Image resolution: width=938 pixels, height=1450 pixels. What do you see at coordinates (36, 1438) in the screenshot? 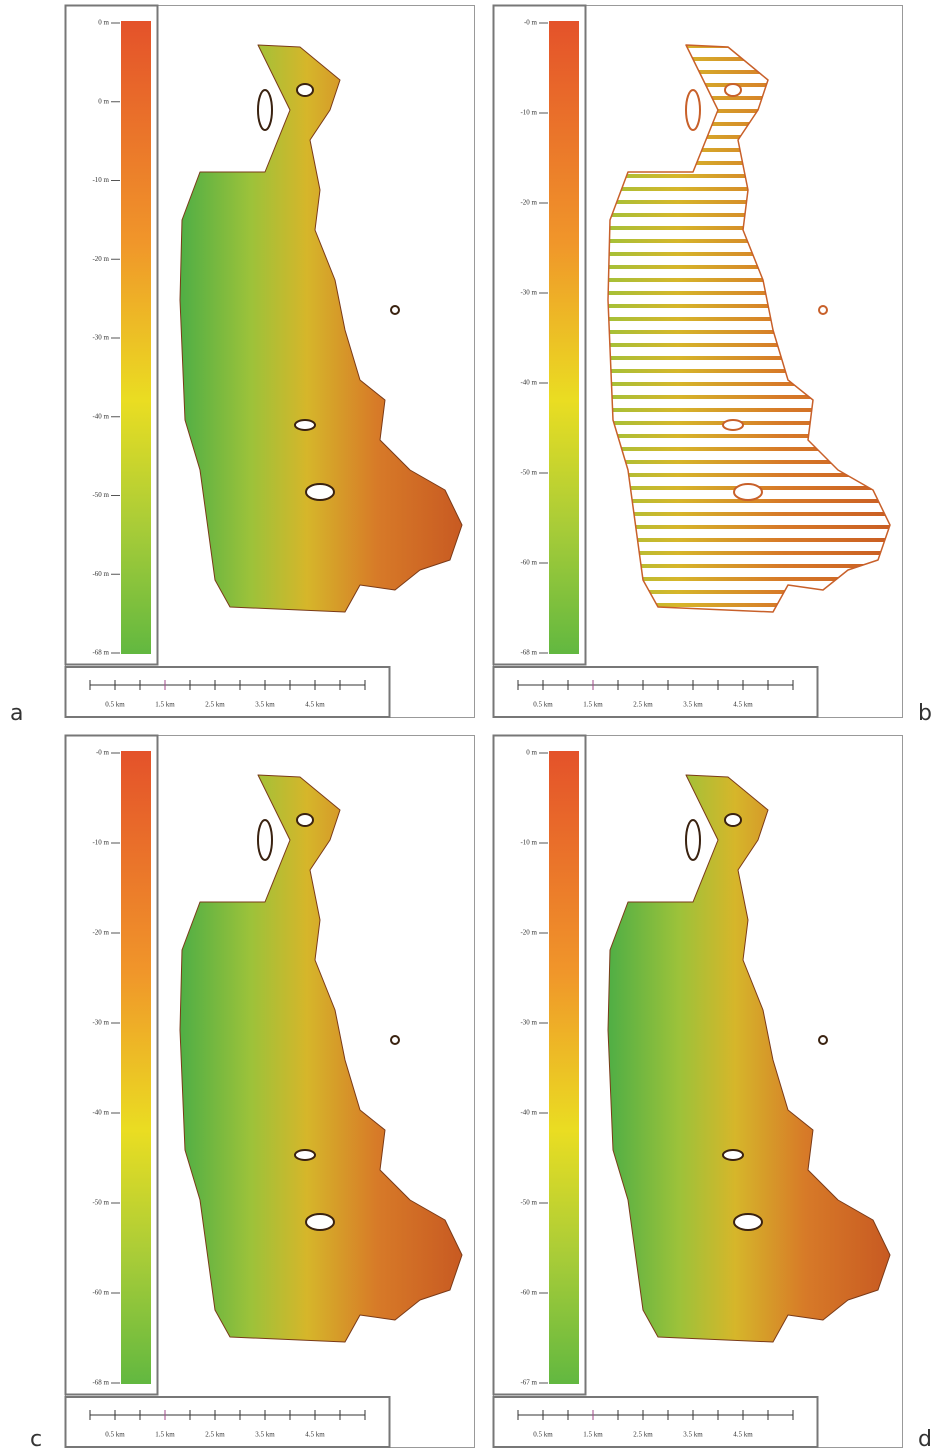
I see `panel-letter: c` at bounding box center [36, 1438].